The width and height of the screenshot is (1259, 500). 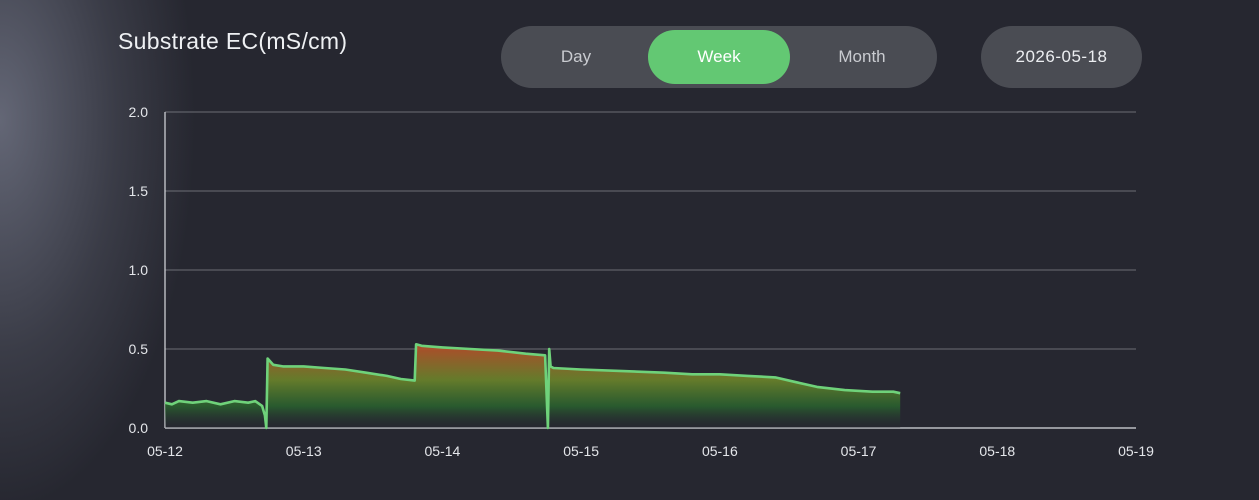 I want to click on tab-week: Week, so click(x=719, y=57).